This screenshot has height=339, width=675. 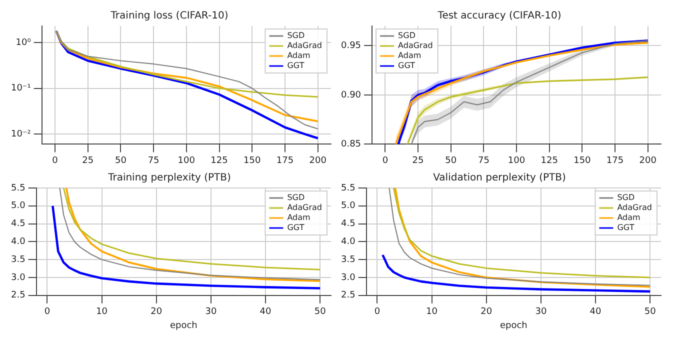 I want to click on chart-title: Training perplexity (PTB), so click(x=169, y=178).